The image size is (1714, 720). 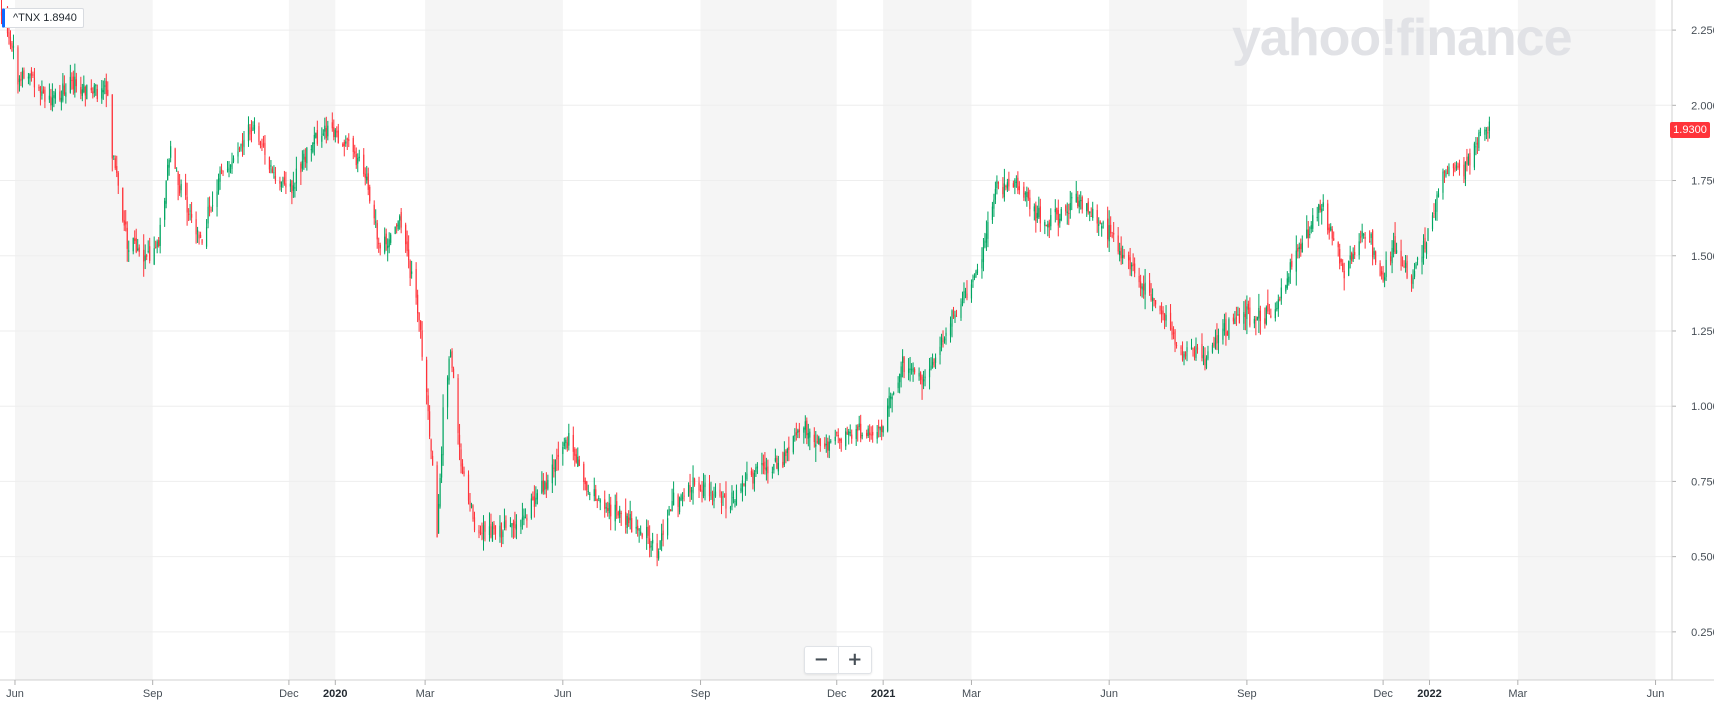 I want to click on zoom-out-button: −, so click(x=821, y=659).